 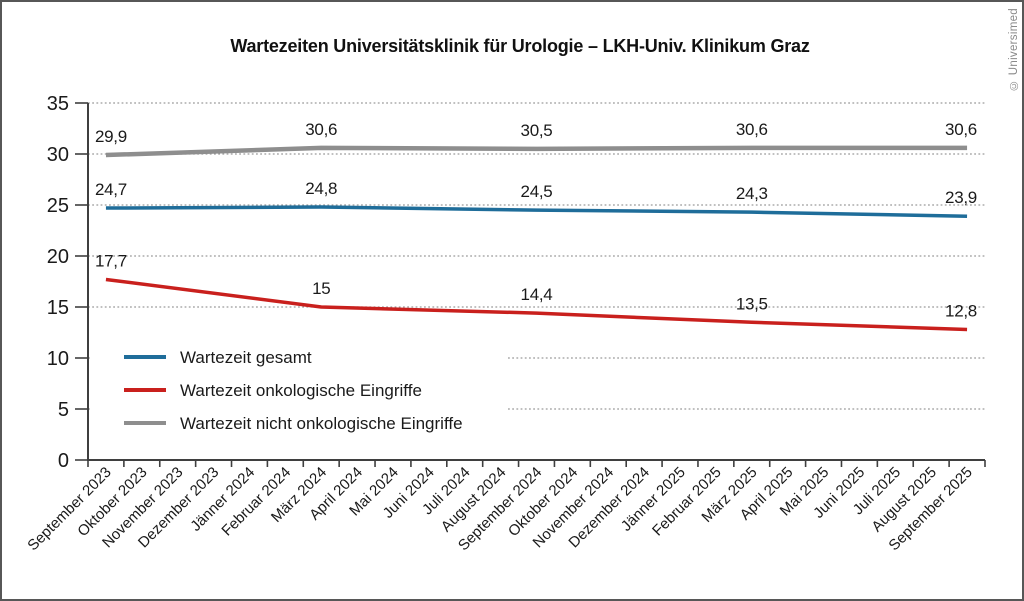 What do you see at coordinates (537, 191) in the screenshot?
I see `value-label: 24,5` at bounding box center [537, 191].